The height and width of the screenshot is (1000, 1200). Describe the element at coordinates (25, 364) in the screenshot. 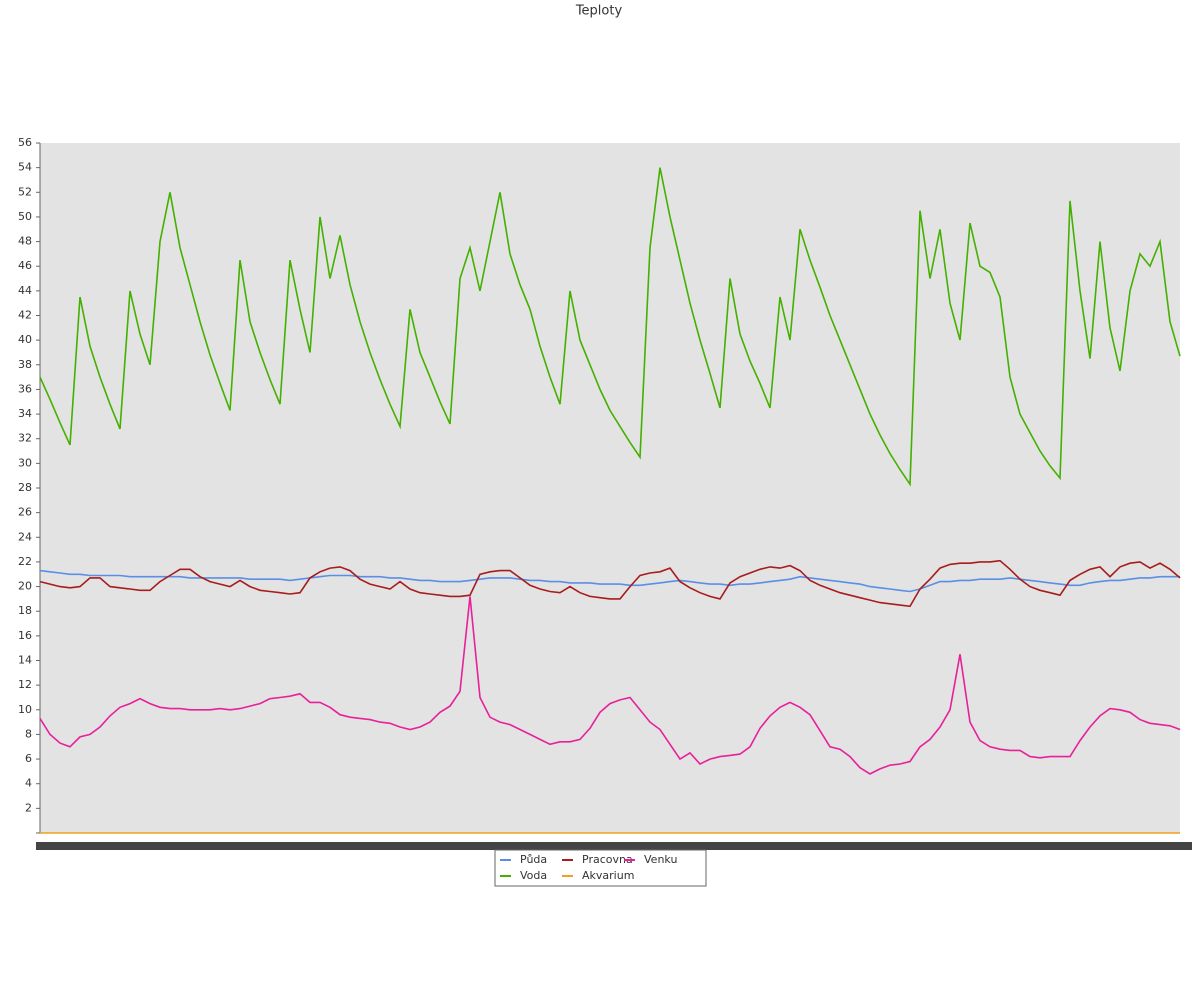

I see `y-tick-label: 38` at that location.